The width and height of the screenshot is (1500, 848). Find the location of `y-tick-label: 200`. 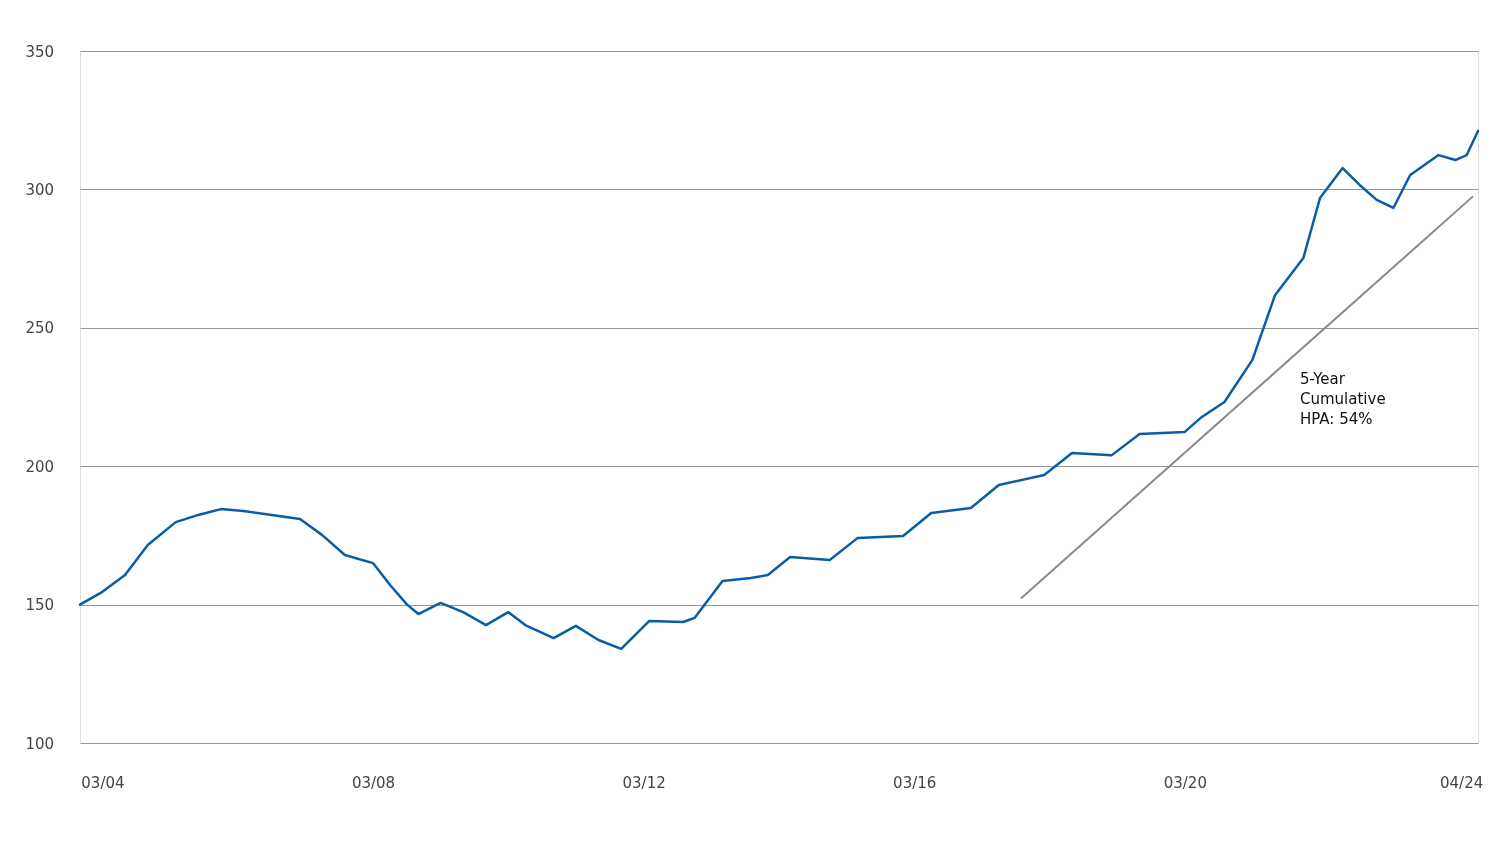

y-tick-label: 200 is located at coordinates (40, 466).